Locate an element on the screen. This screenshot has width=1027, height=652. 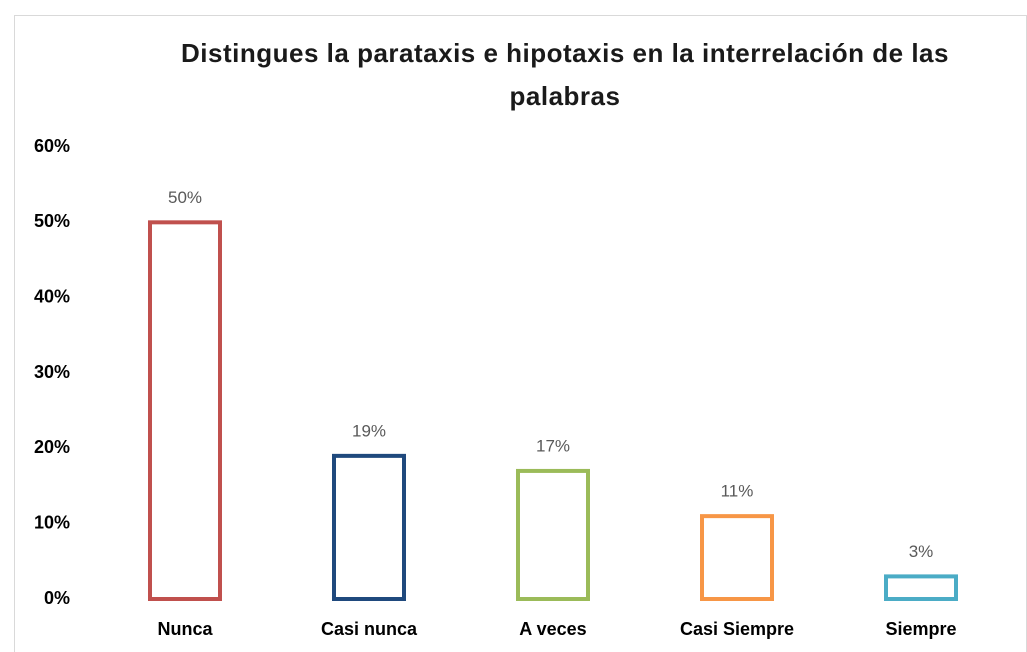
x-tick-label: Siempre is located at coordinates (920, 629).